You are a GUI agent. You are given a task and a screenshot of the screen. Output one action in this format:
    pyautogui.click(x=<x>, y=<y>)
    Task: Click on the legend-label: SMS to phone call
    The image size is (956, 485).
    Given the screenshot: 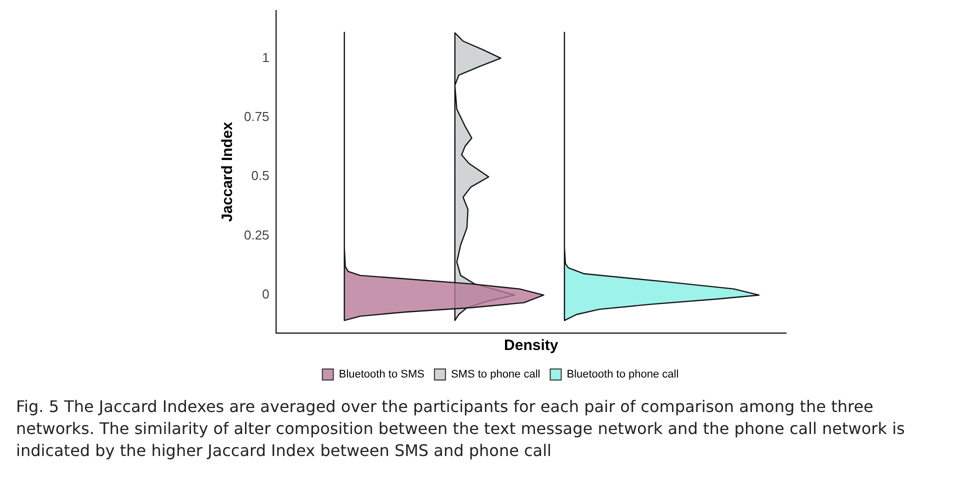 What is the action you would take?
    pyautogui.click(x=495, y=374)
    